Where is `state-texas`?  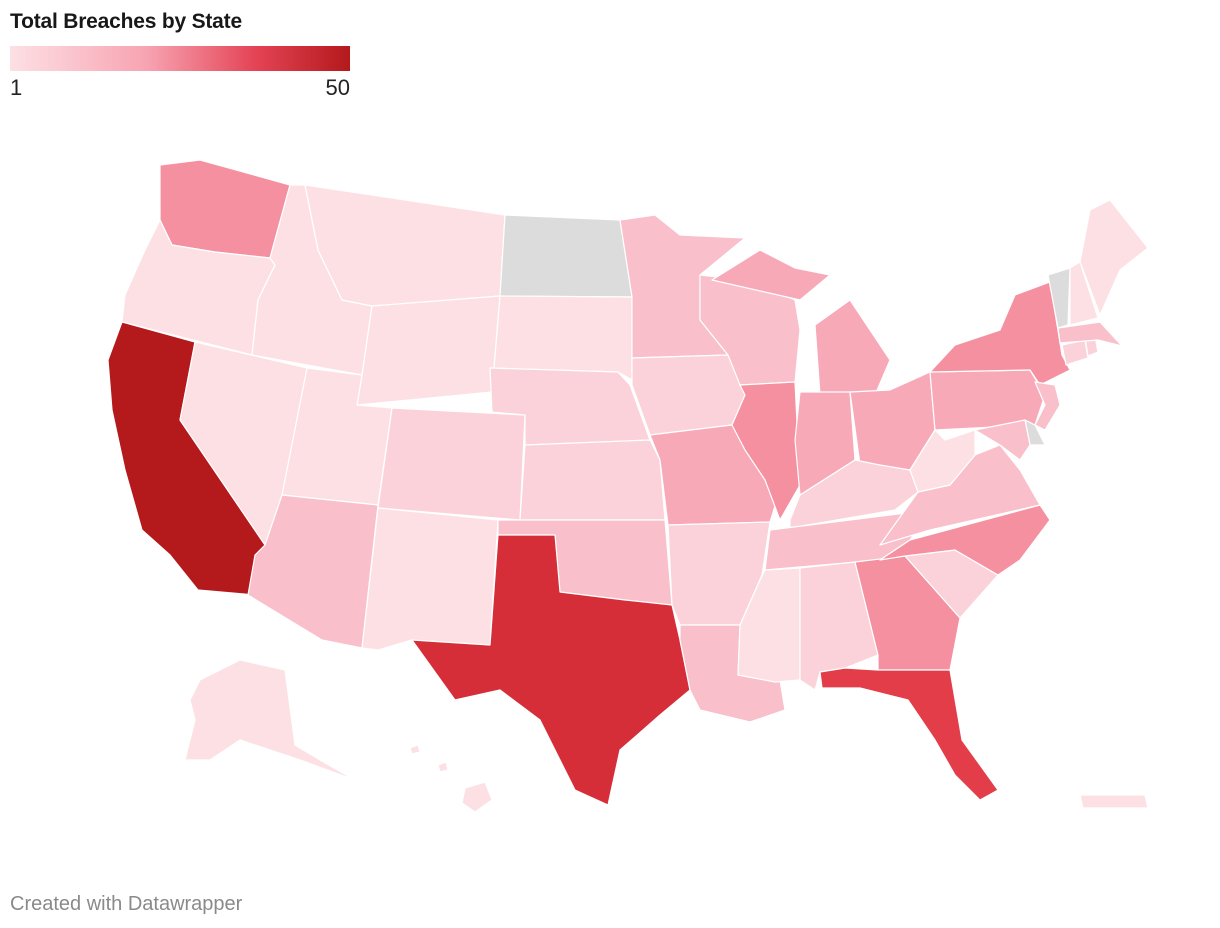
state-texas is located at coordinates (551, 670).